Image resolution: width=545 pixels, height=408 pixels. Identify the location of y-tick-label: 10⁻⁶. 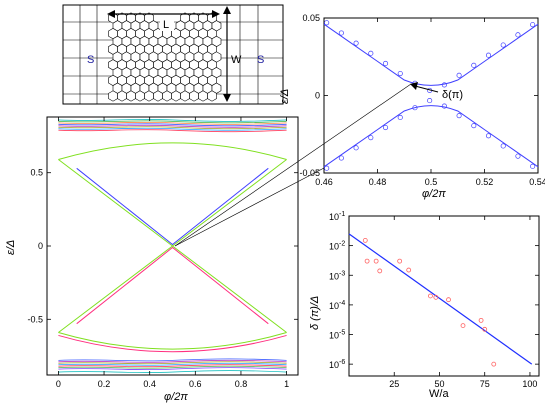
(337, 364).